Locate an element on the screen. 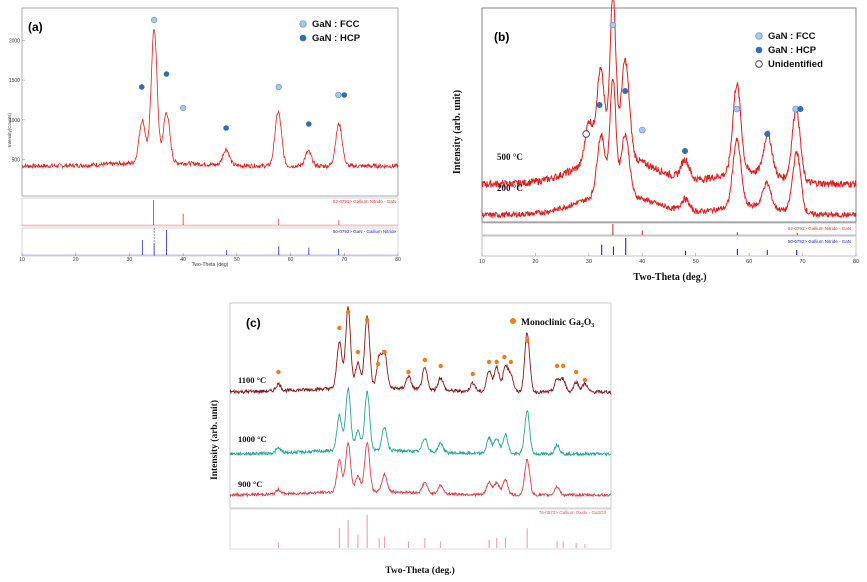 This screenshot has height=582, width=867. panel-c-series-900-label: 900 °C is located at coordinates (250, 484).